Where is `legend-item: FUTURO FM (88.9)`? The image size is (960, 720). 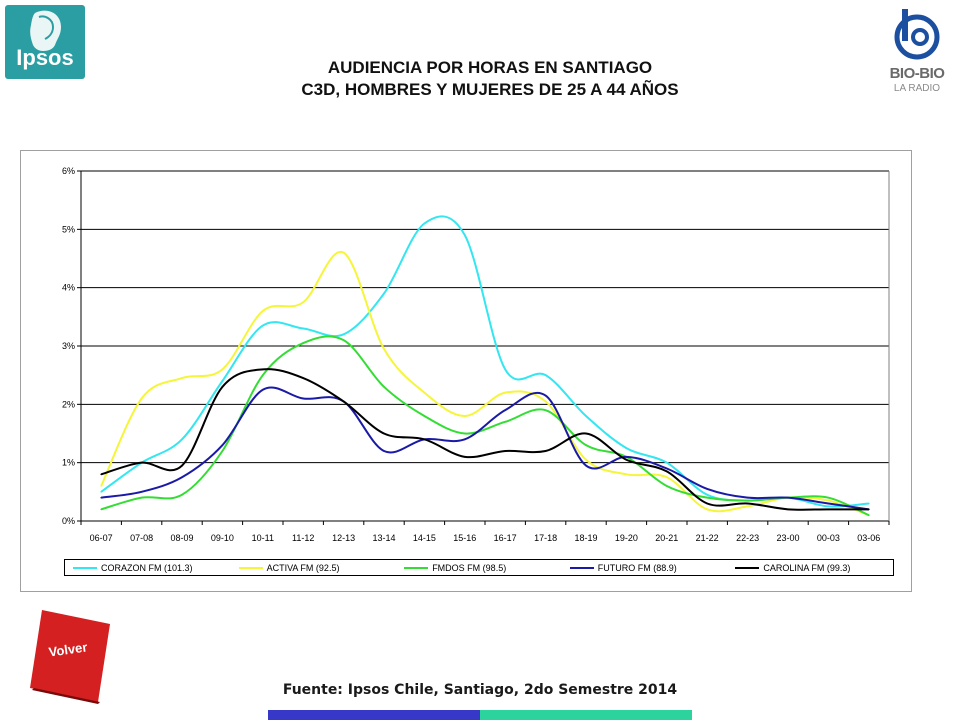 legend-item: FUTURO FM (88.9) is located at coordinates (623, 567).